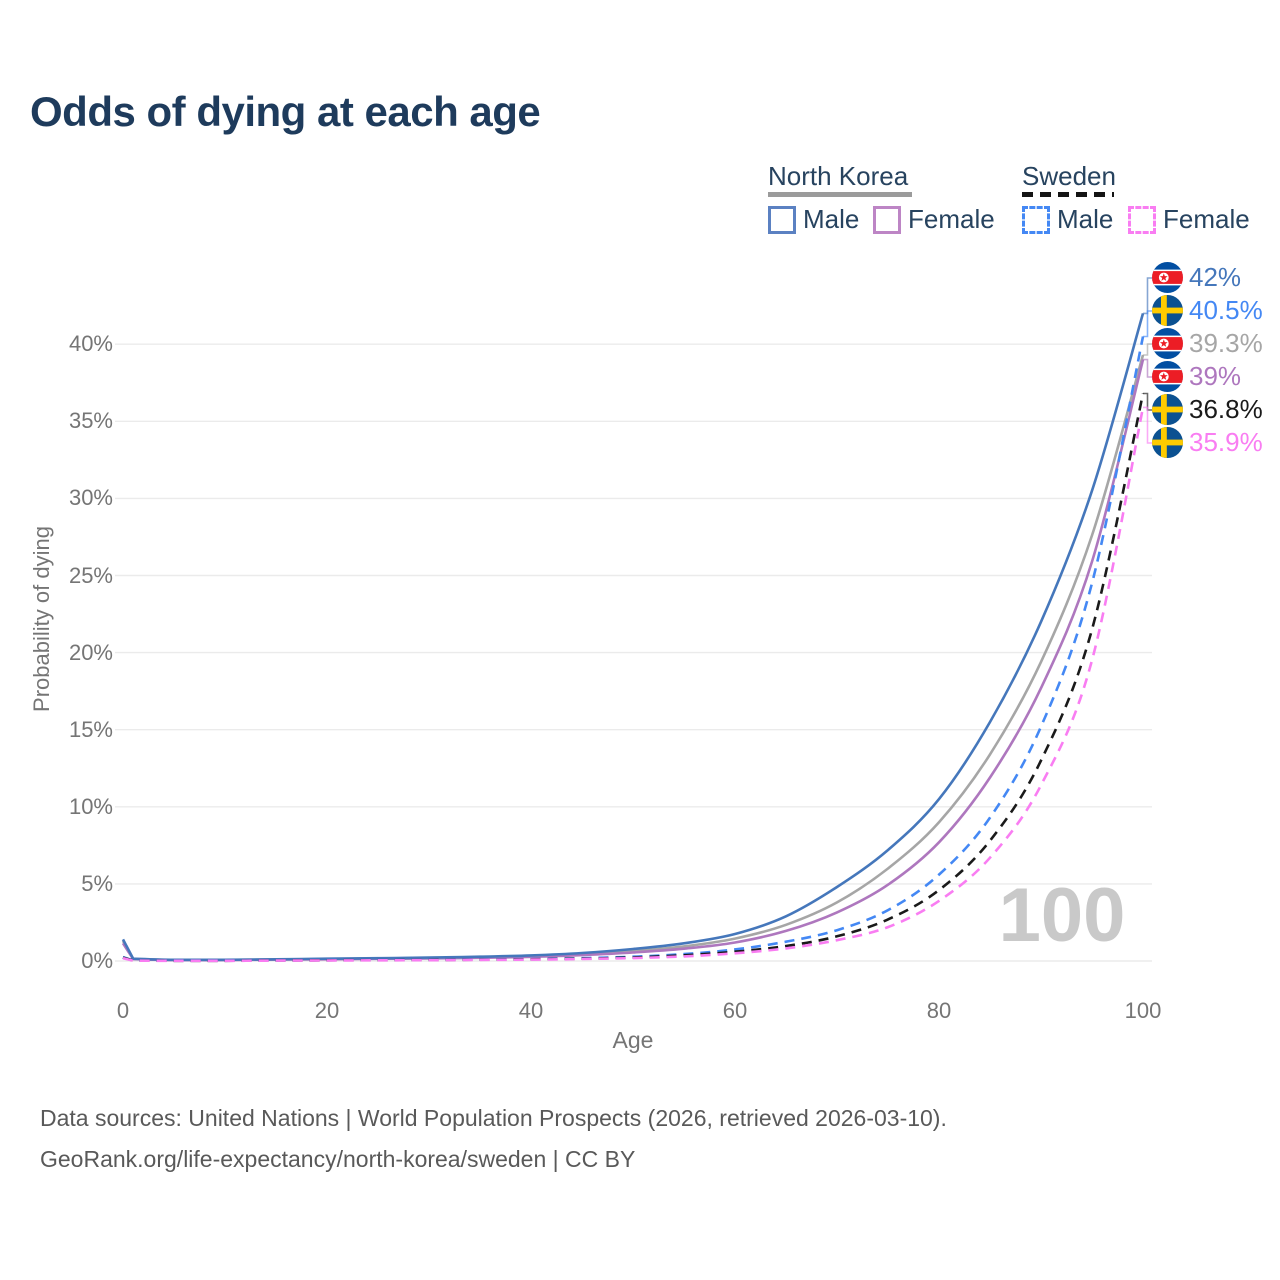 Image resolution: width=1280 pixels, height=1280 pixels. I want to click on legend-item-north-korea-male: Male, so click(813, 219).